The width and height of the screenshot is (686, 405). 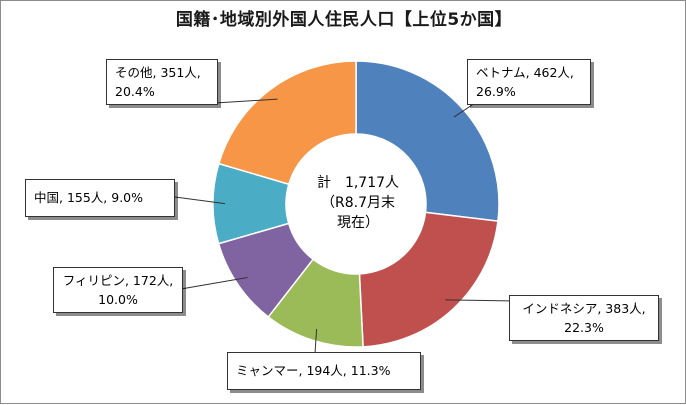 I want to click on data-label-other-line1: その他, 351人,, so click(x=158, y=72).